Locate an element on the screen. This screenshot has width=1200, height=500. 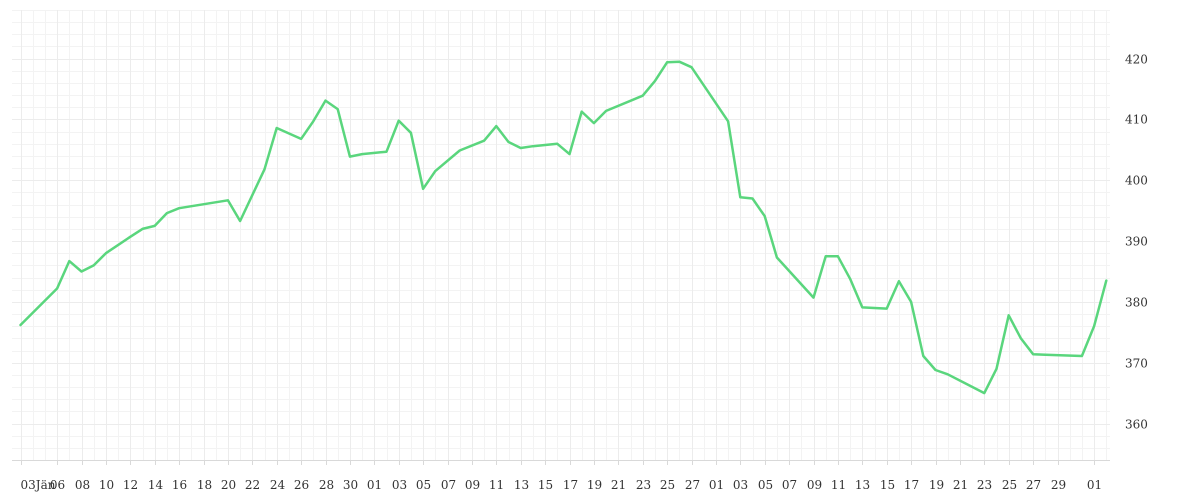
x-tick-label: 10 is located at coordinates (106, 485).